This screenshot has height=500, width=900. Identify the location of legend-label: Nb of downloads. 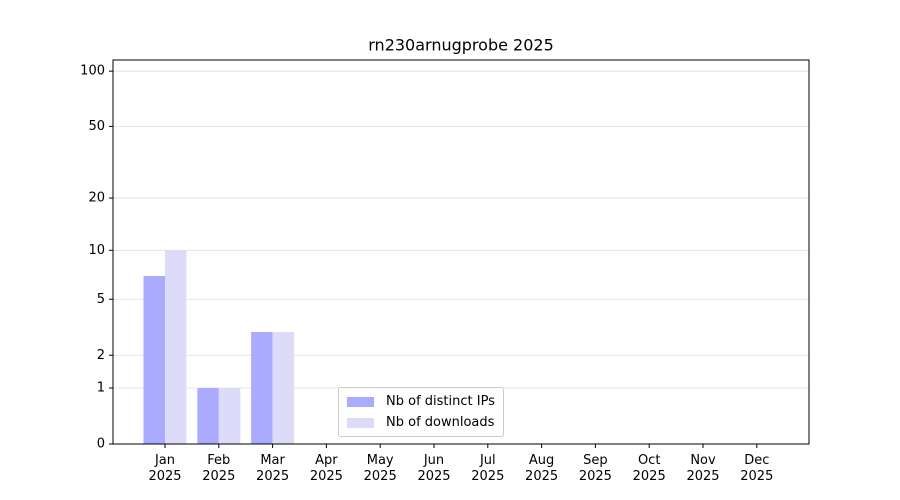
(440, 422).